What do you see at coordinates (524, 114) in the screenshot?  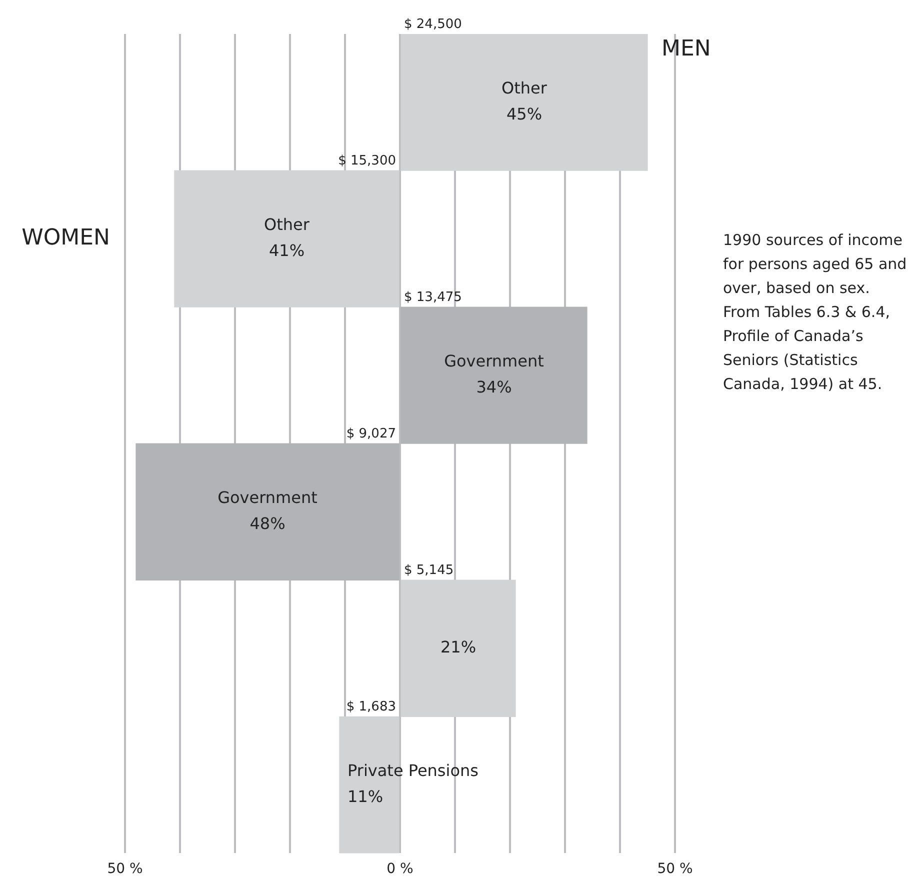 I see `data-label: 45%` at bounding box center [524, 114].